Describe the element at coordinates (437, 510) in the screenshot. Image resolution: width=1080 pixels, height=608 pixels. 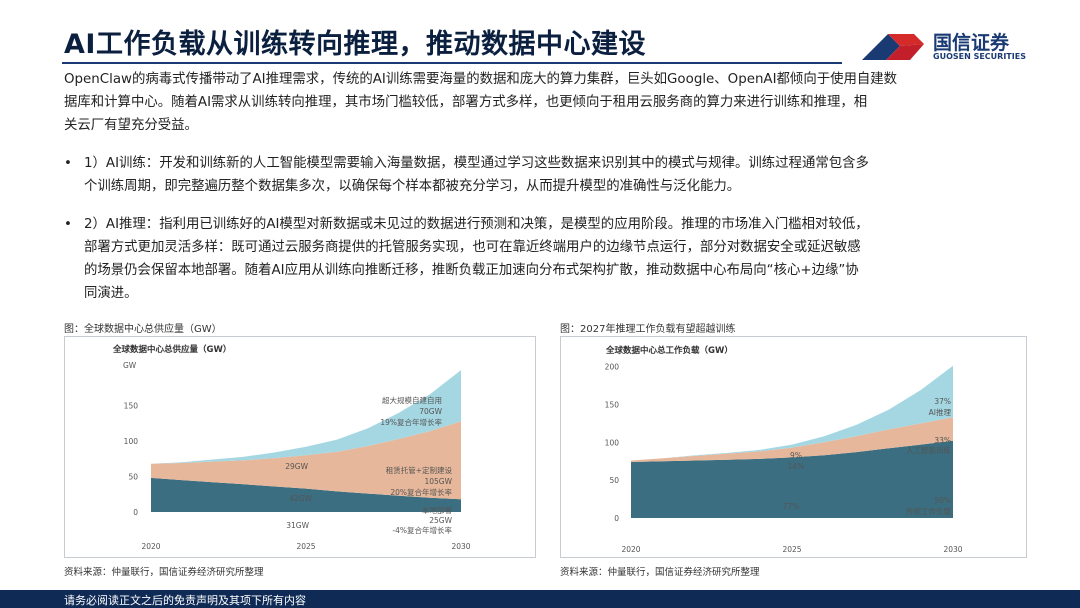
I see `data-annotation: 本地部署` at that location.